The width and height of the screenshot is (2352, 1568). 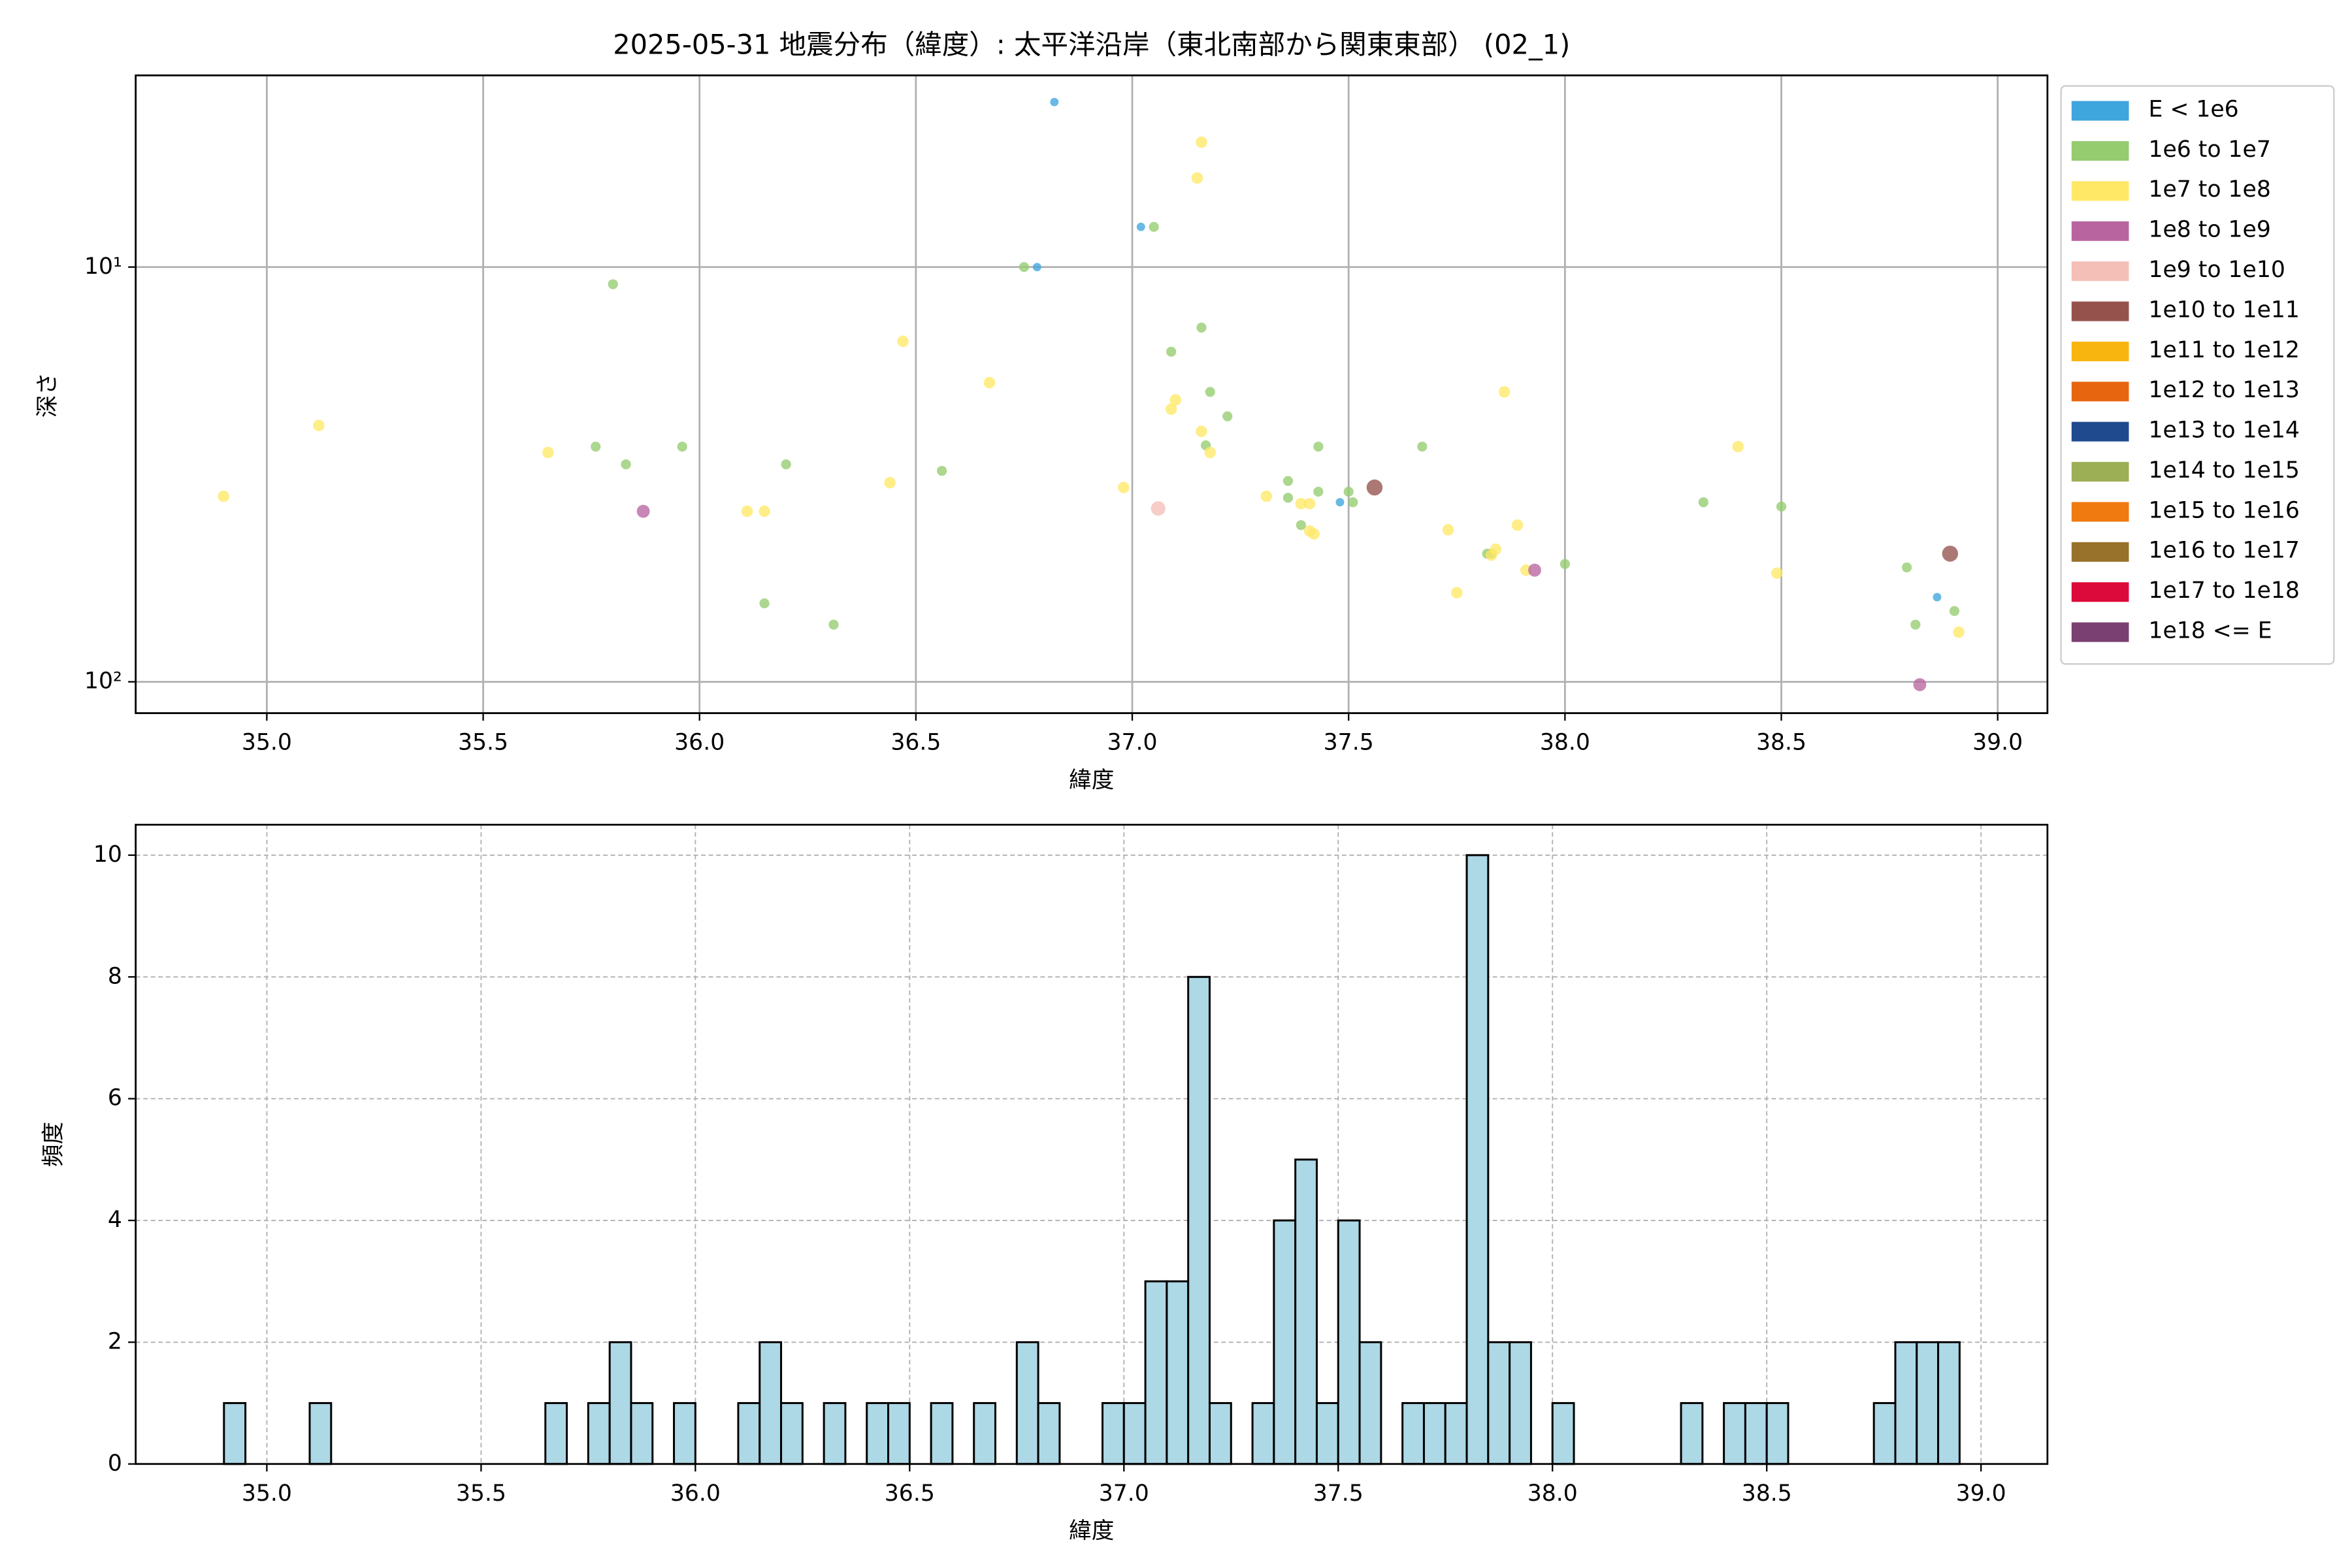 What do you see at coordinates (481, 1493) in the screenshot?
I see `x-tick-label: 35.5` at bounding box center [481, 1493].